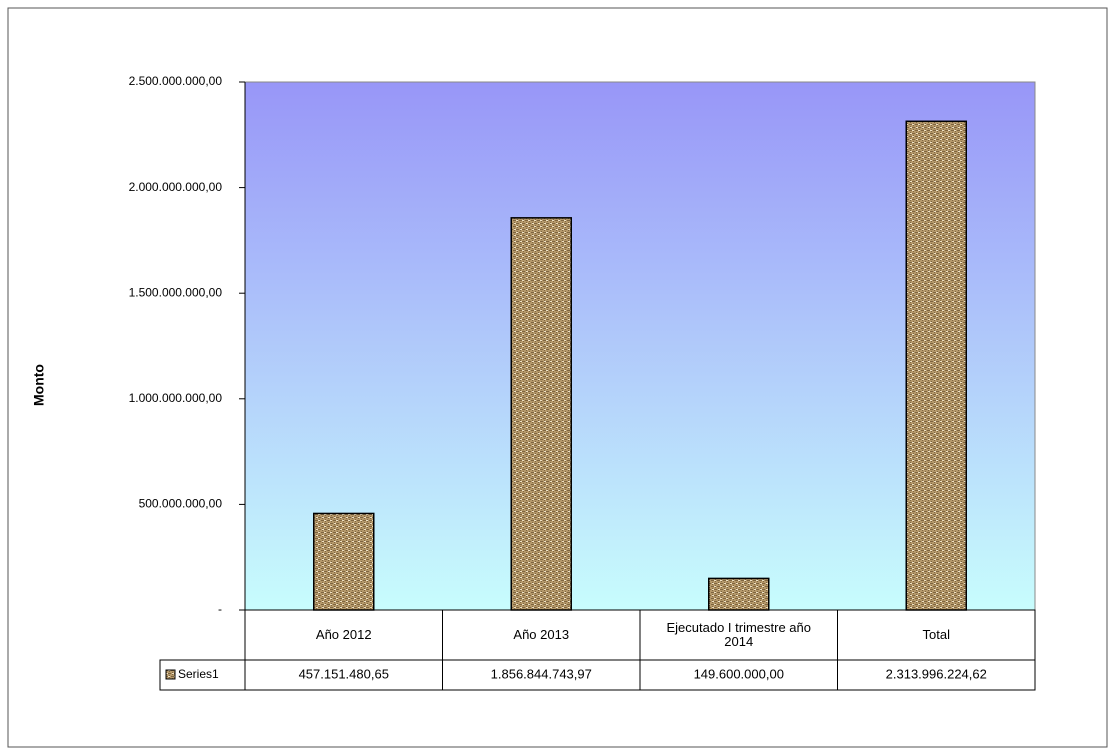 The image size is (1115, 755). What do you see at coordinates (198, 674) in the screenshot?
I see `legend-label: Series1` at bounding box center [198, 674].